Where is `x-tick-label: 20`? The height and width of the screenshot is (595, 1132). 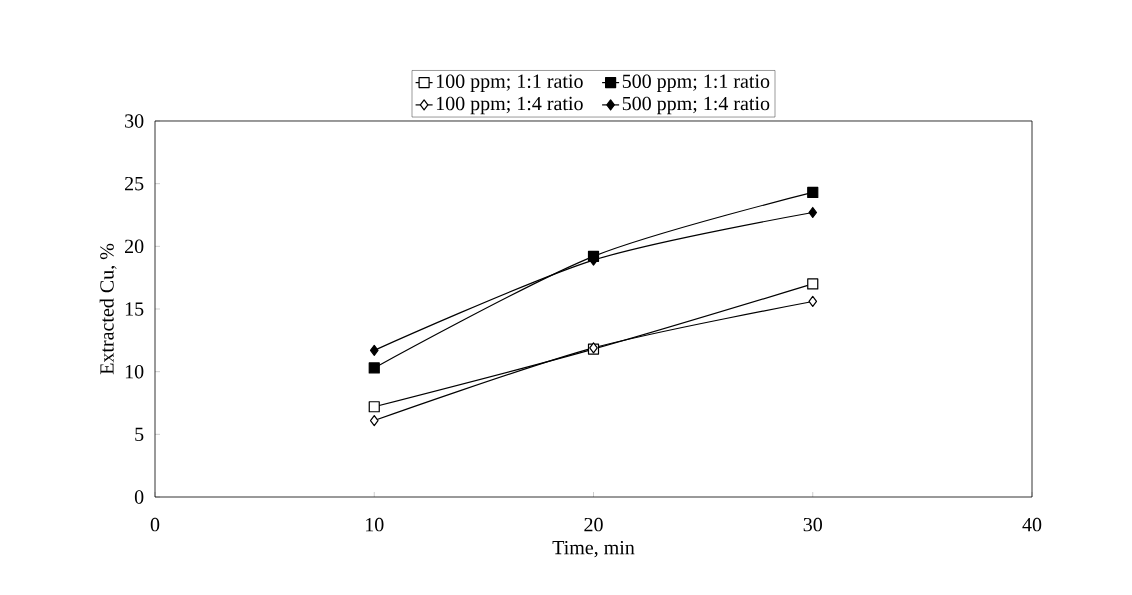 x-tick-label: 20 is located at coordinates (593, 524).